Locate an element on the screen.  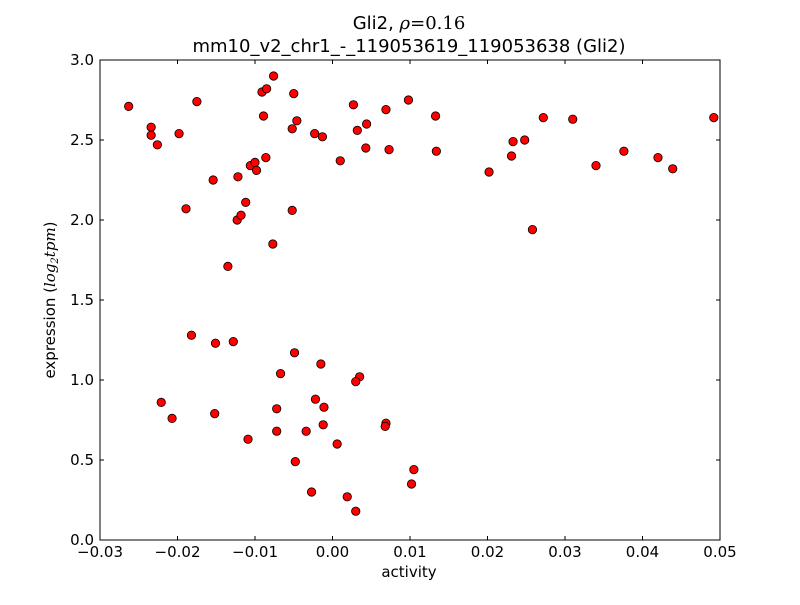
y-axis-label: expression (log2tpm) is located at coordinates (51, 299).